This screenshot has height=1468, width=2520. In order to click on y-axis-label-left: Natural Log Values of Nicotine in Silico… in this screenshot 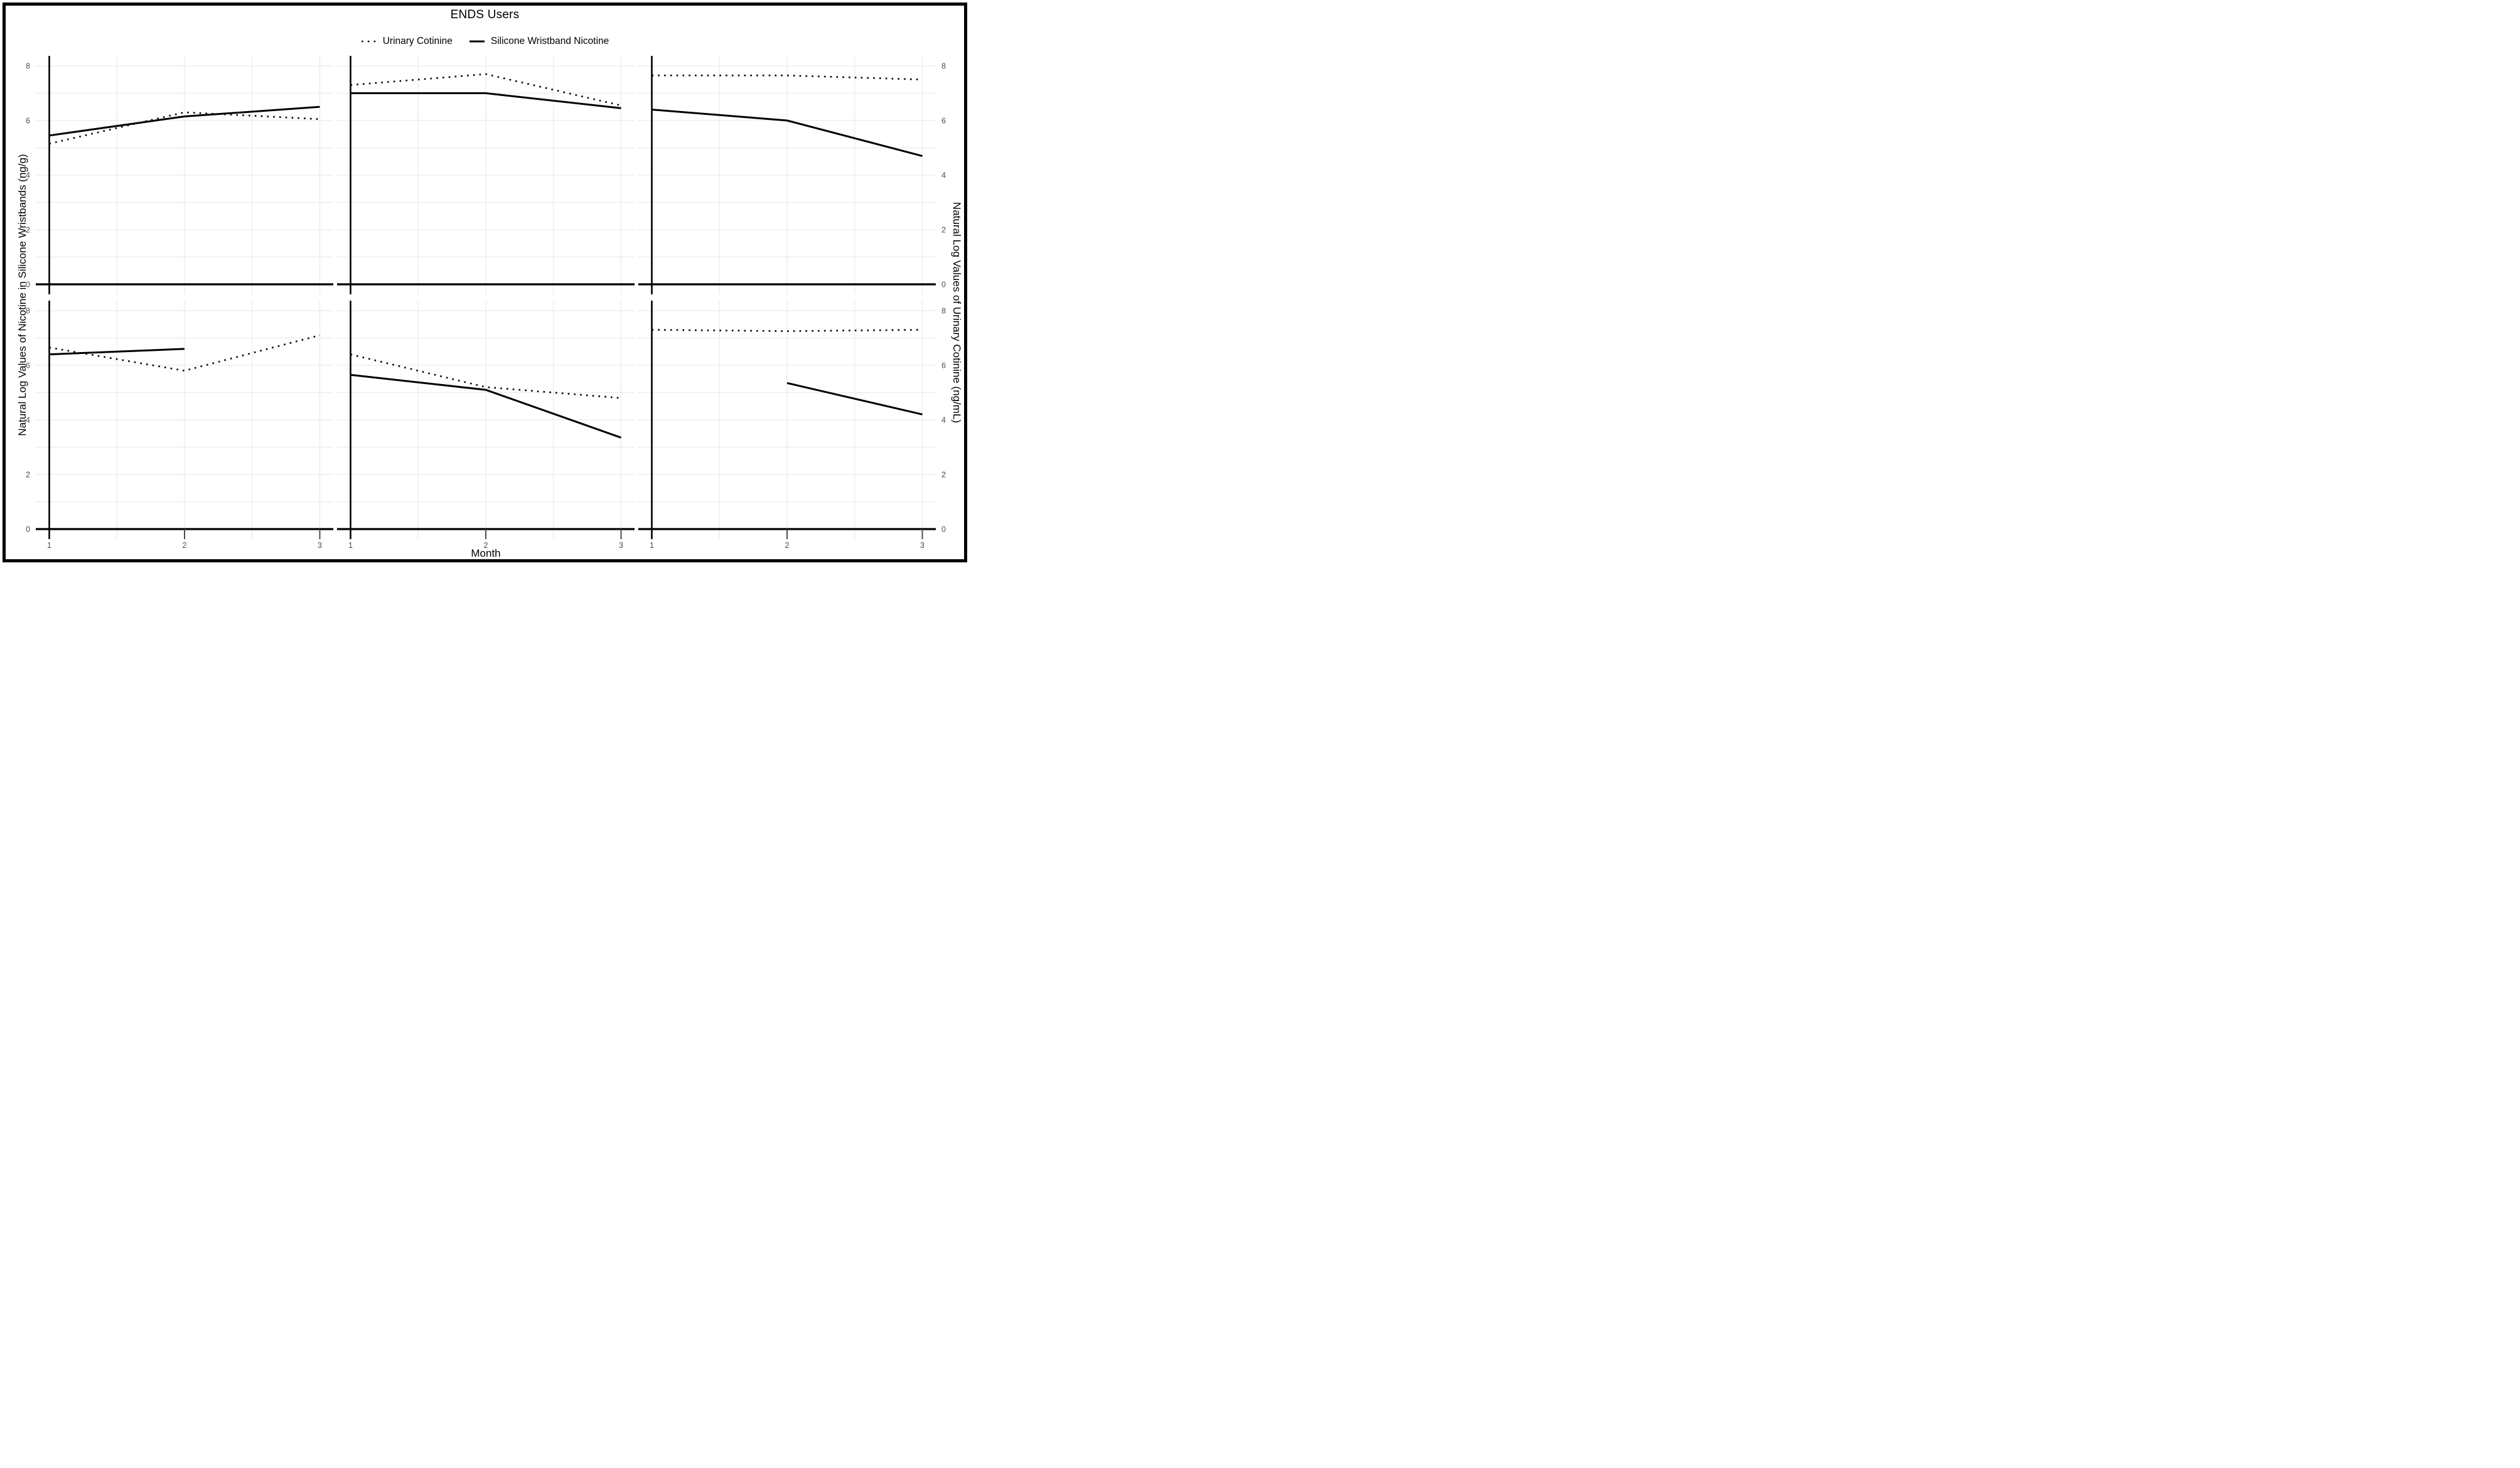, I will do `click(22, 295)`.